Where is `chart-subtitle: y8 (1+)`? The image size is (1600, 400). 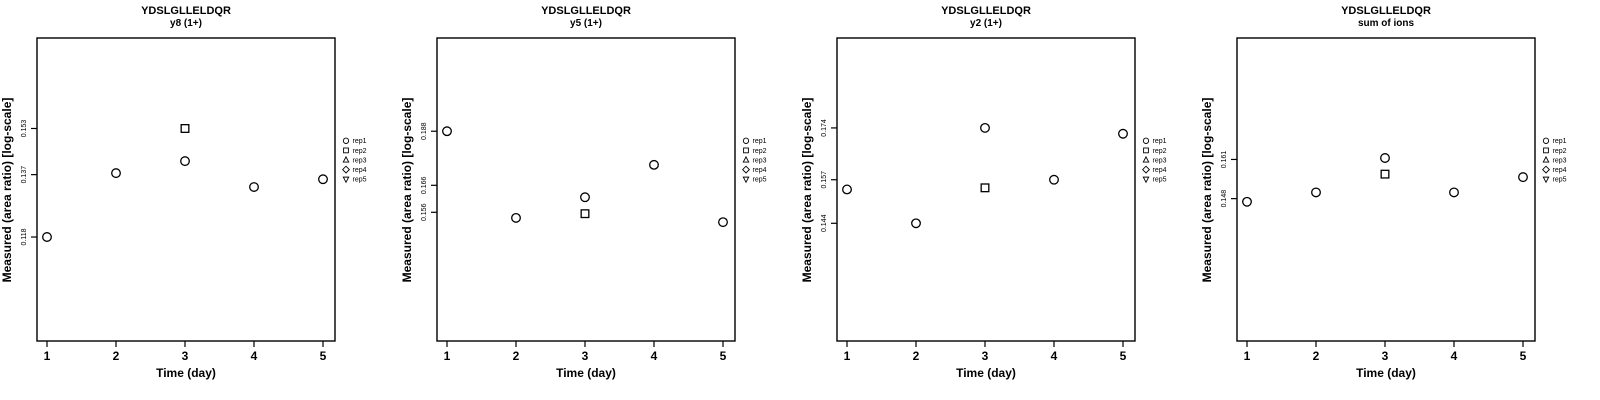 chart-subtitle: y8 (1+) is located at coordinates (186, 23).